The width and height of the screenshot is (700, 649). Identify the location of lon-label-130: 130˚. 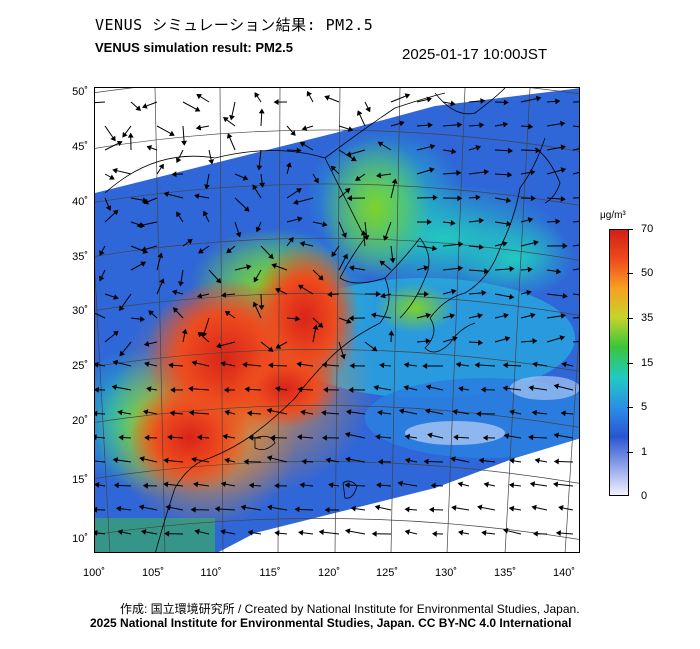
(446, 573).